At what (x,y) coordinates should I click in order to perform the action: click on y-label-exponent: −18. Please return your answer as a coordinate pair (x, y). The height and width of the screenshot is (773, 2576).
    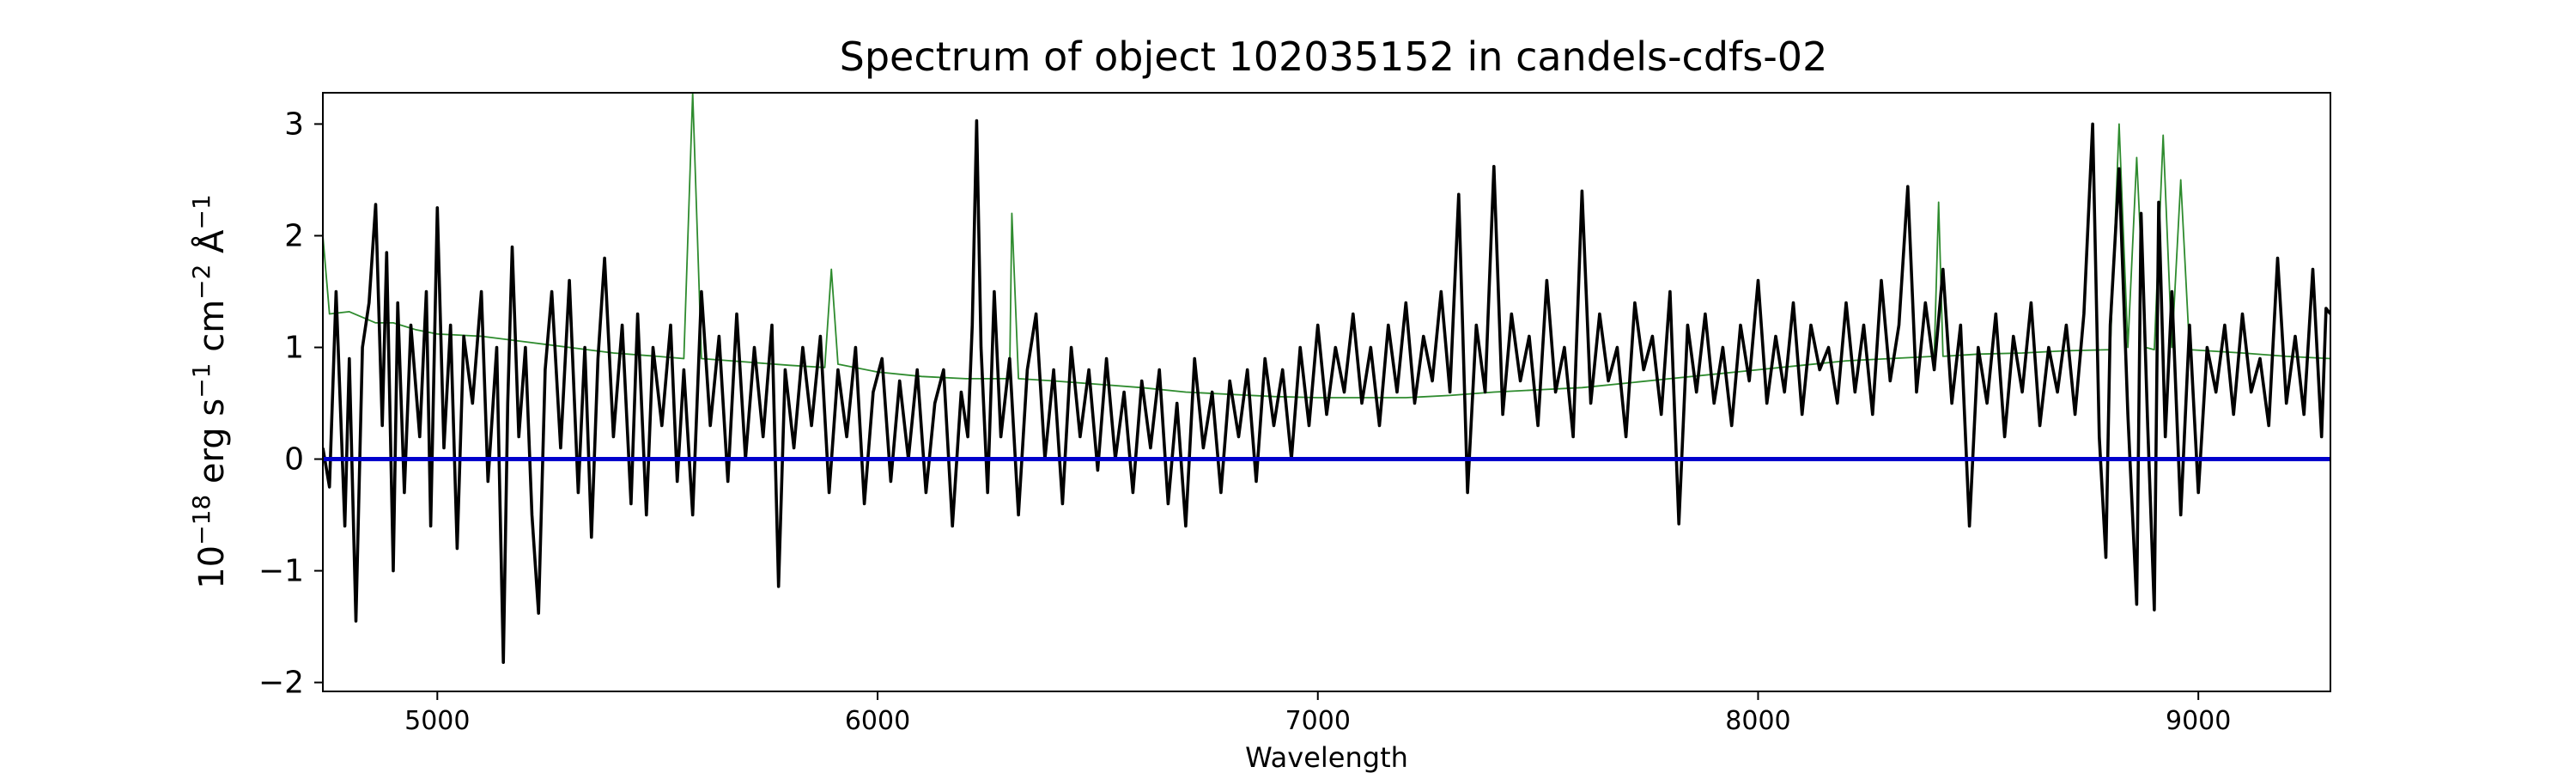
    Looking at the image, I should click on (202, 520).